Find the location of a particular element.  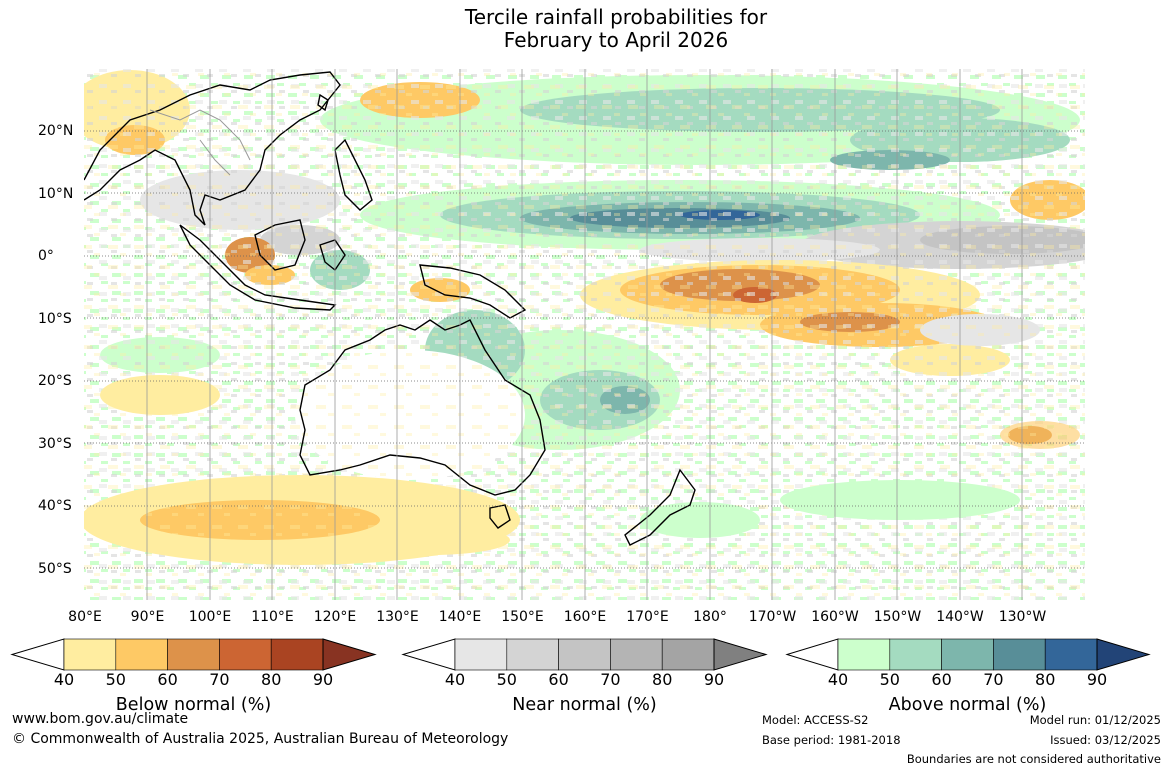

lat-label: 40°S is located at coordinates (55, 506).